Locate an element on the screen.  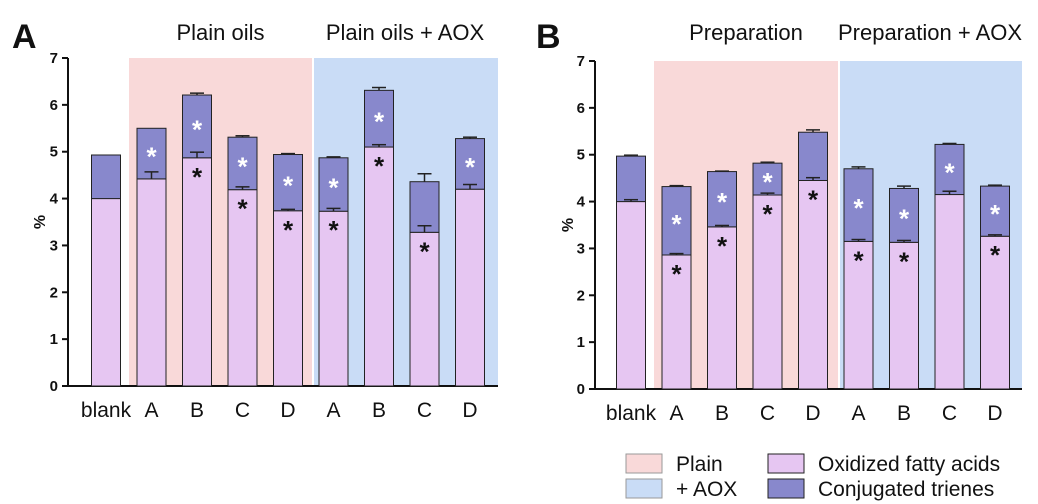
group-label: Preparation is located at coordinates (746, 32).